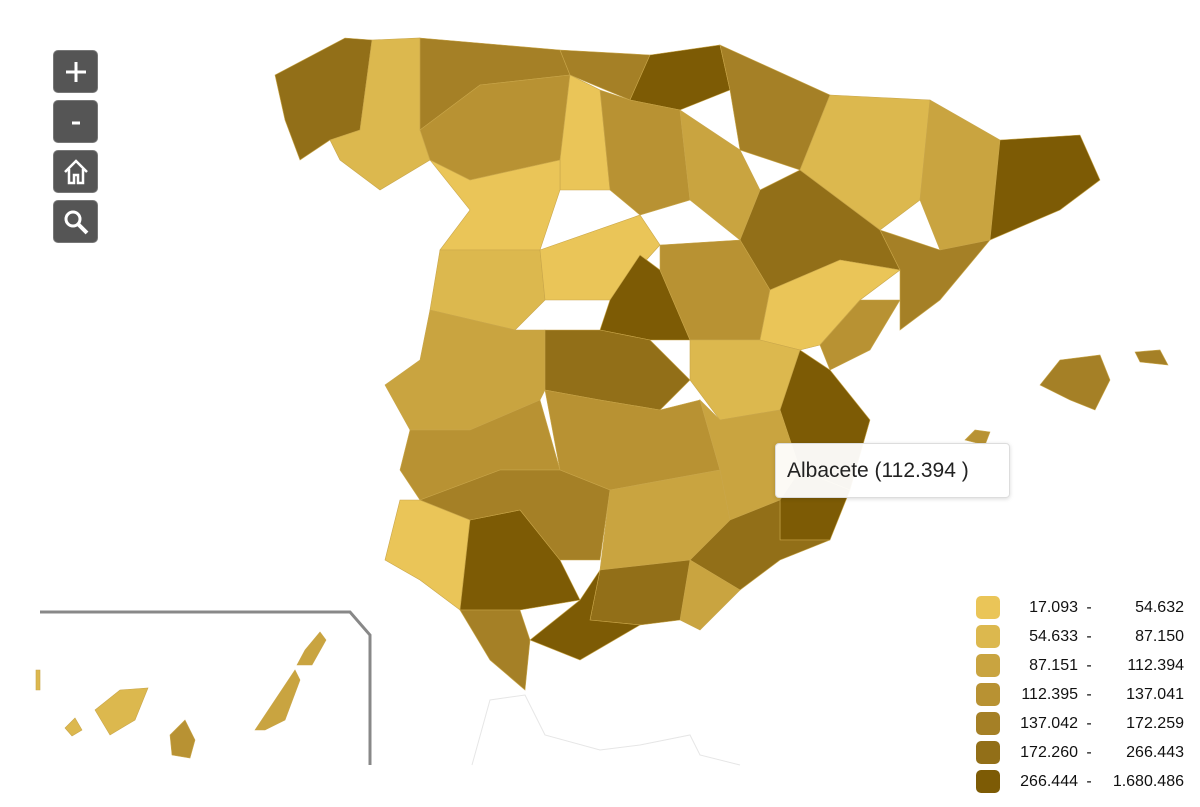 The width and height of the screenshot is (1200, 807). I want to click on legend-item: 172.260-266.443, so click(1080, 752).